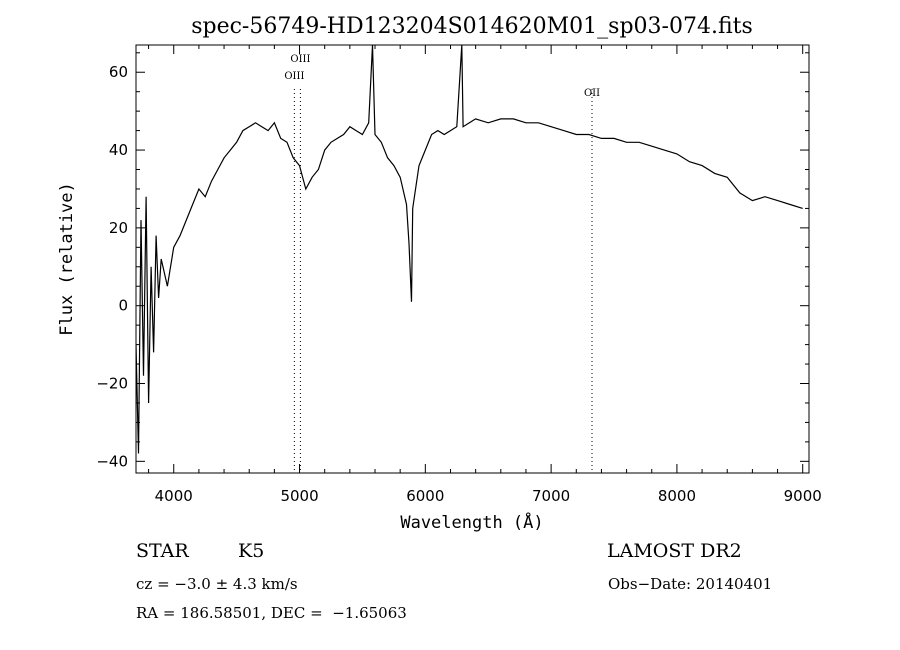 The height and width of the screenshot is (650, 900). What do you see at coordinates (67, 259) in the screenshot?
I see `y-axis-label: Flux (relative)` at bounding box center [67, 259].